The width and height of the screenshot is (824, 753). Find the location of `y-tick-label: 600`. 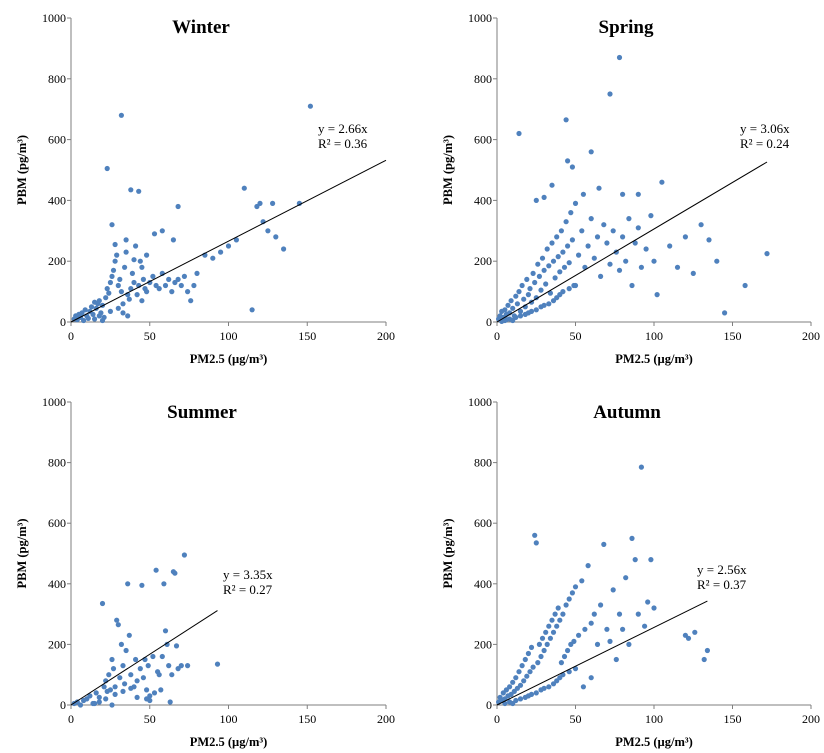

y-tick-label: 600 is located at coordinates (483, 140).